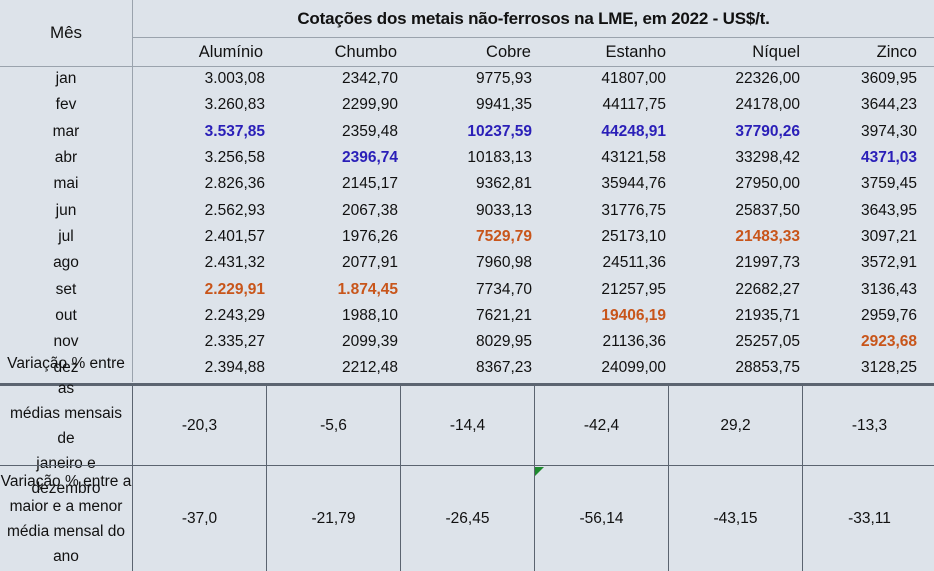 This screenshot has height=571, width=934. Describe the element at coordinates (499, 158) in the screenshot. I see `price-cell: 10183,13` at that location.